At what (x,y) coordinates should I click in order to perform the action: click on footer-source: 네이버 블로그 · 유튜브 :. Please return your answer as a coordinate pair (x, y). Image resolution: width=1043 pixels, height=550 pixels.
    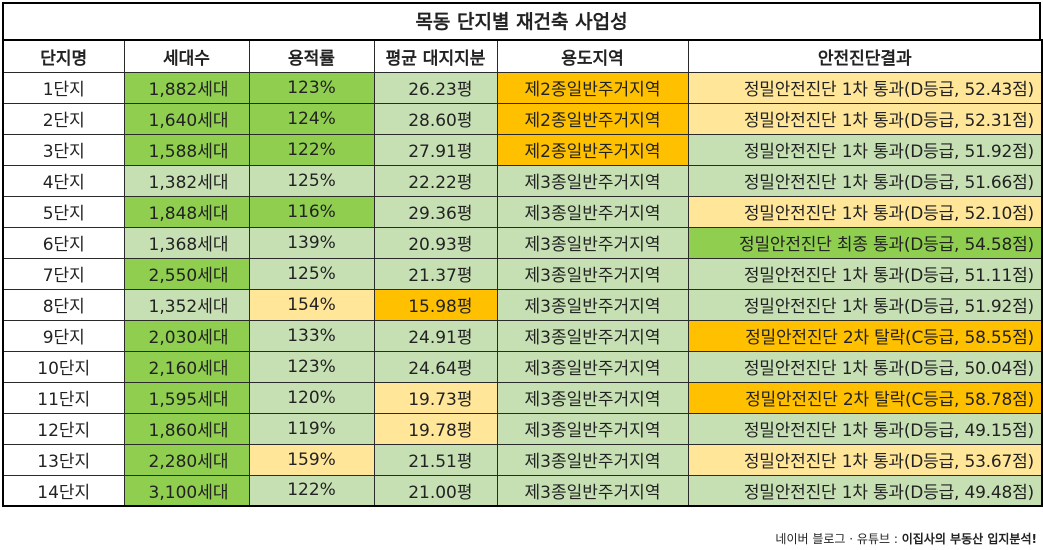
    Looking at the image, I should click on (838, 539).